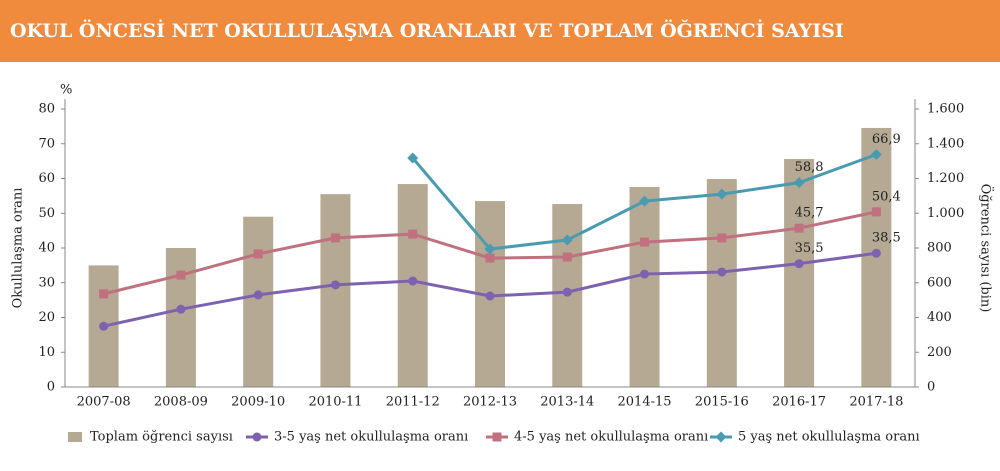 The image size is (1000, 471). What do you see at coordinates (886, 139) in the screenshot?
I see `data-label: 66,9` at bounding box center [886, 139].